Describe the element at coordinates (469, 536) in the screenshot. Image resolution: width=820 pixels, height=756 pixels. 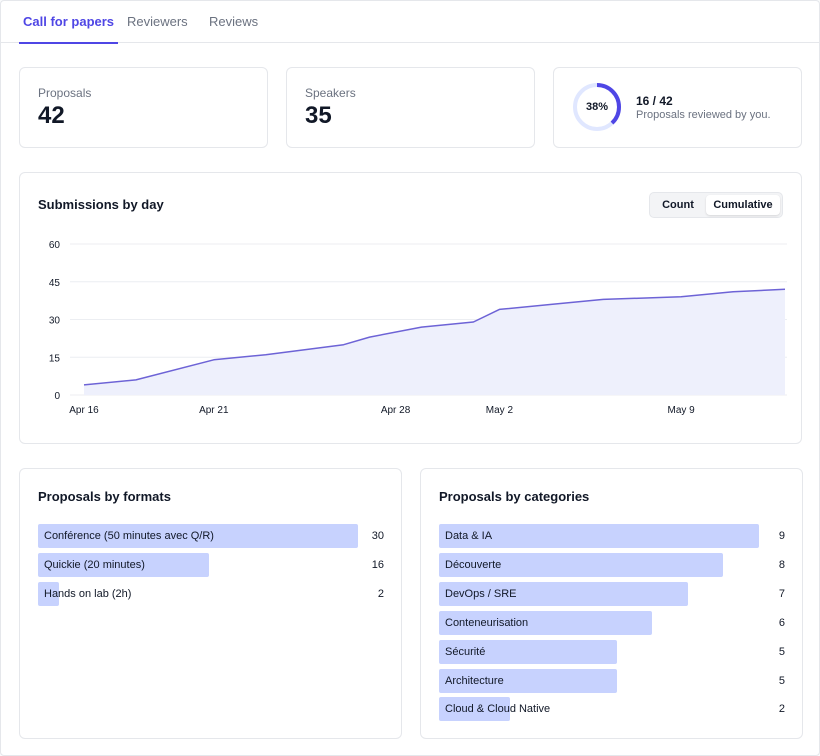
I see `category-bar-label: Data & IA` at that location.